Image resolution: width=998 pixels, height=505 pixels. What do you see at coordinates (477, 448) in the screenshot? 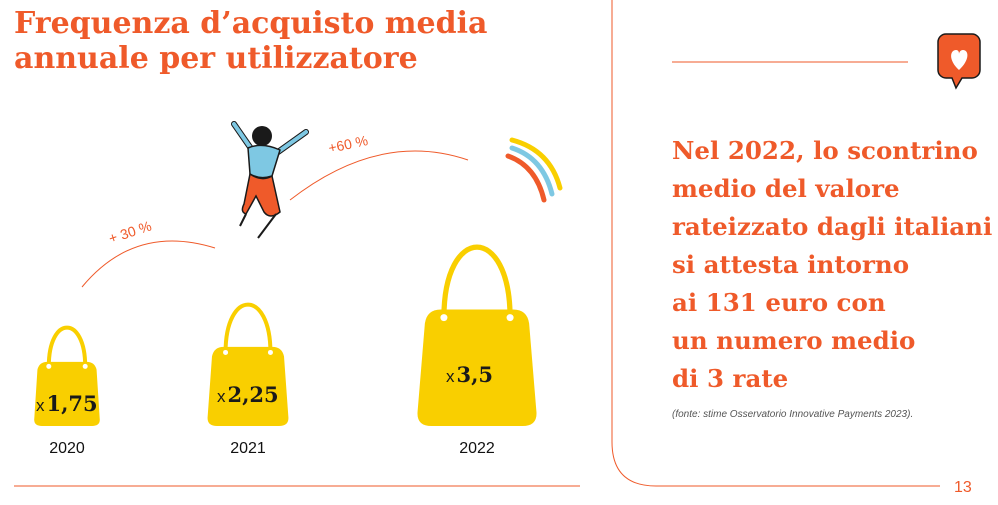
I see `category-label-2022: 2022` at bounding box center [477, 448].